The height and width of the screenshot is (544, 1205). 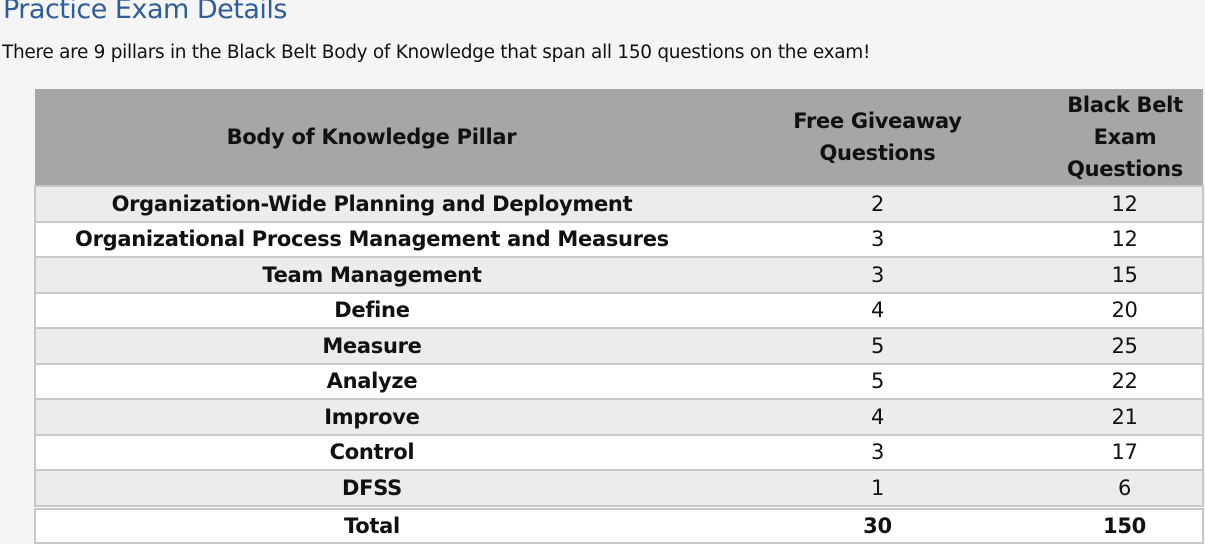 What do you see at coordinates (371, 274) in the screenshot?
I see `cell-pillar: Team Management` at bounding box center [371, 274].